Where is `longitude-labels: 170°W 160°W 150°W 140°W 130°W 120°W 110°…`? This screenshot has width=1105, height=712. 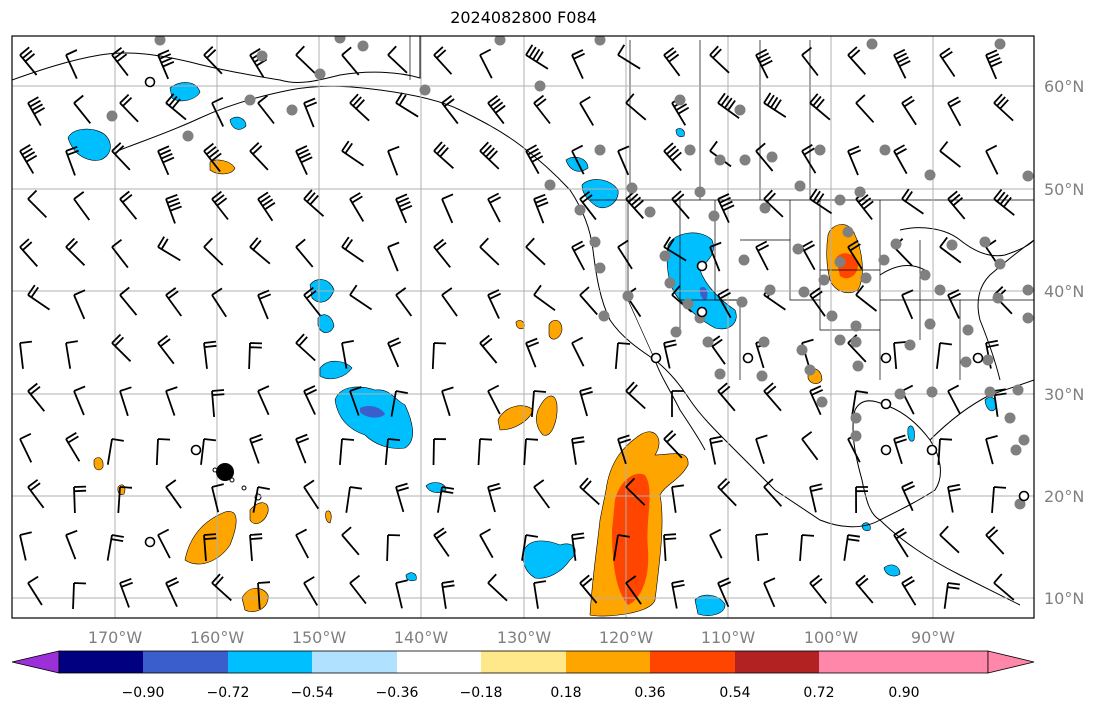
longitude-labels: 170°W 160°W 150°W 140°W 130°W 120°W 110°… is located at coordinates (521, 637).